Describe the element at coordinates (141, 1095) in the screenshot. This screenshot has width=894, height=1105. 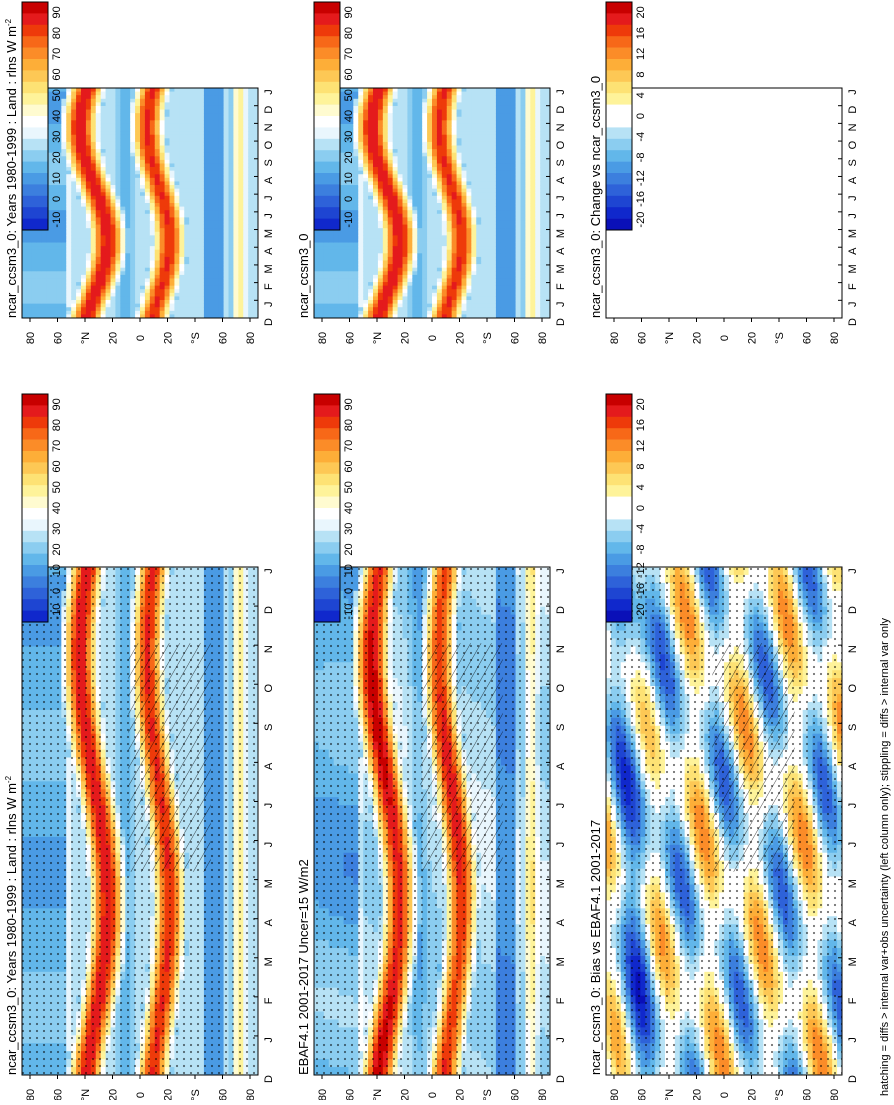
I see `lat-label: 0` at that location.